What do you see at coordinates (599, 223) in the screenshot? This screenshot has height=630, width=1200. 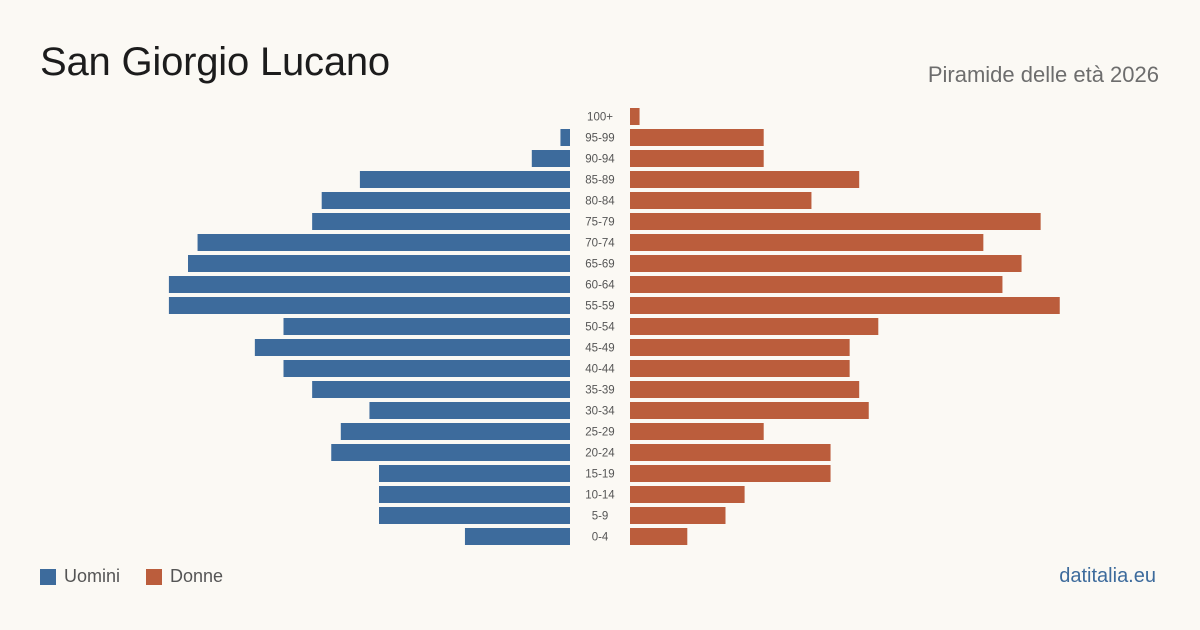 I see `age-label-75-79: 75-79` at bounding box center [599, 223].